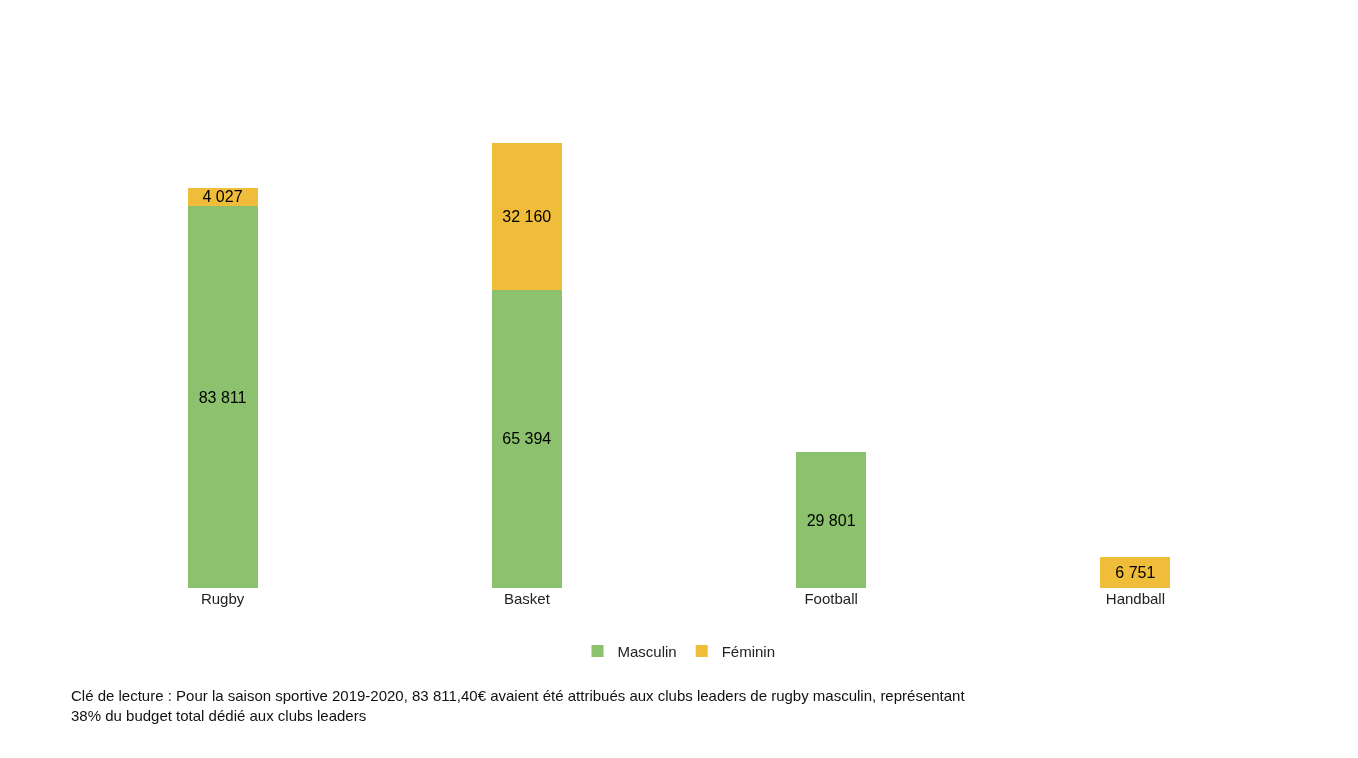 Image resolution: width=1358 pixels, height=758 pixels. I want to click on data-label: 32 160, so click(527, 217).